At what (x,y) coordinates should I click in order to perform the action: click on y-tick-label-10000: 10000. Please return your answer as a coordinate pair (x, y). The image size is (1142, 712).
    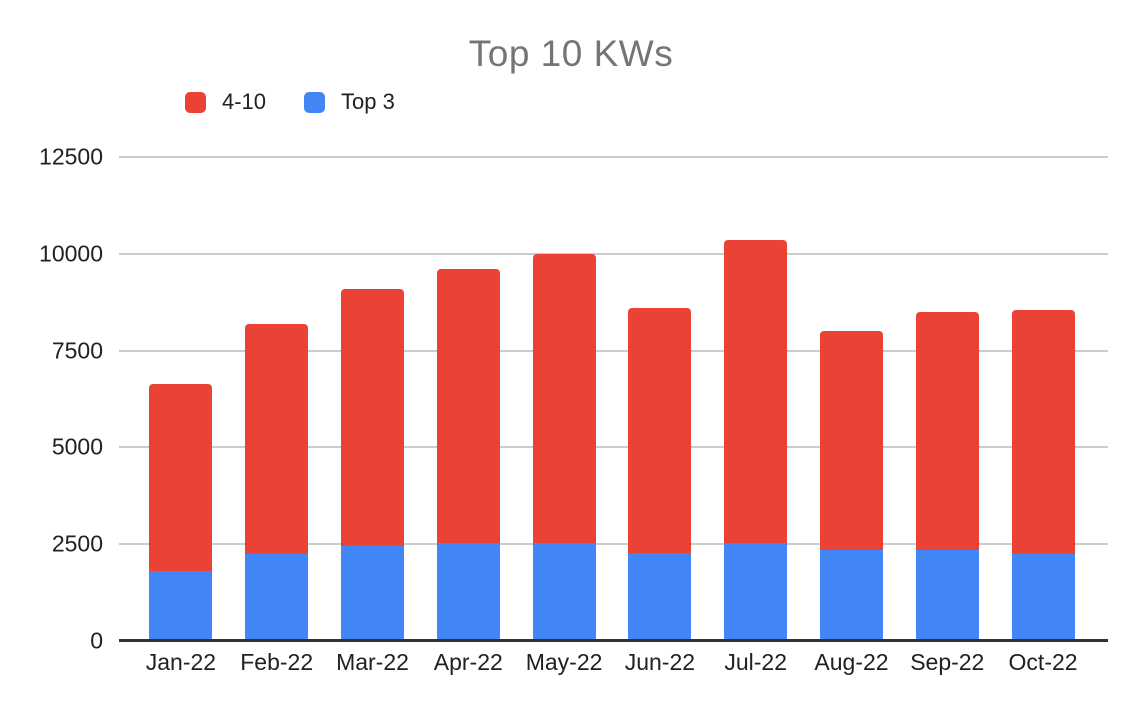
    Looking at the image, I should click on (71, 253).